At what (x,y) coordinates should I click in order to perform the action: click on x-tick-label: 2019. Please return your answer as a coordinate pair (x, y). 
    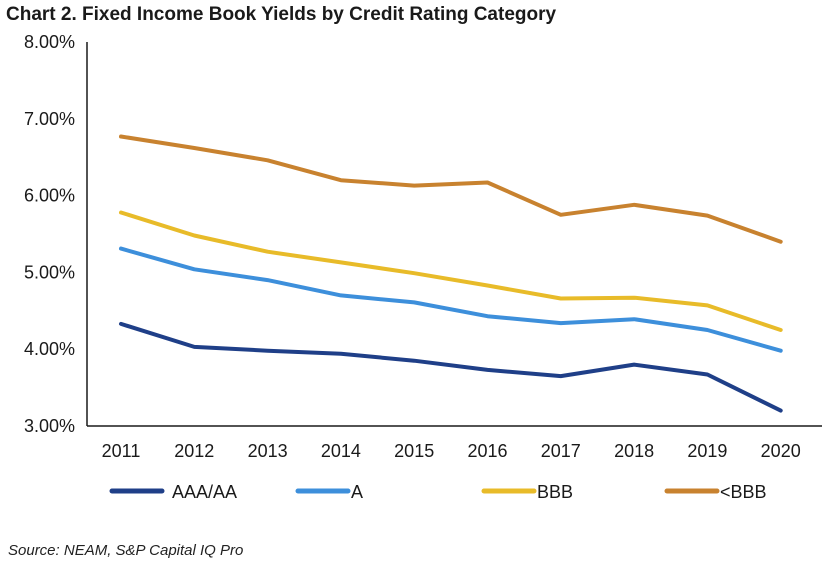
    Looking at the image, I should click on (707, 451).